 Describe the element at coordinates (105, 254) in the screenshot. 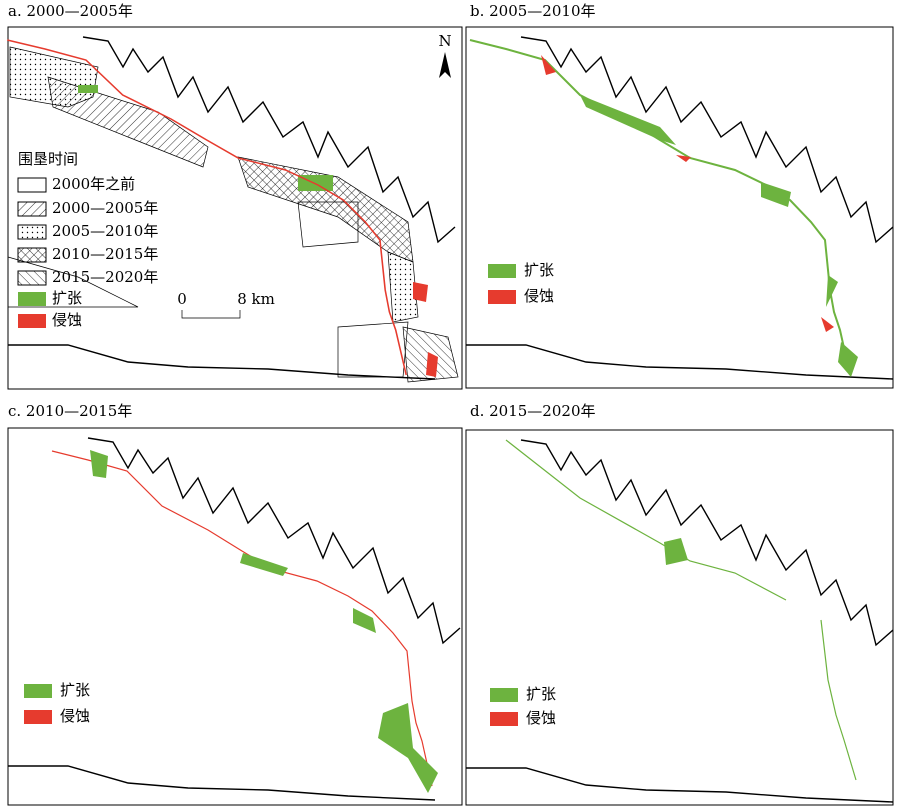

I see `legend-label: 2010—2015年` at that location.